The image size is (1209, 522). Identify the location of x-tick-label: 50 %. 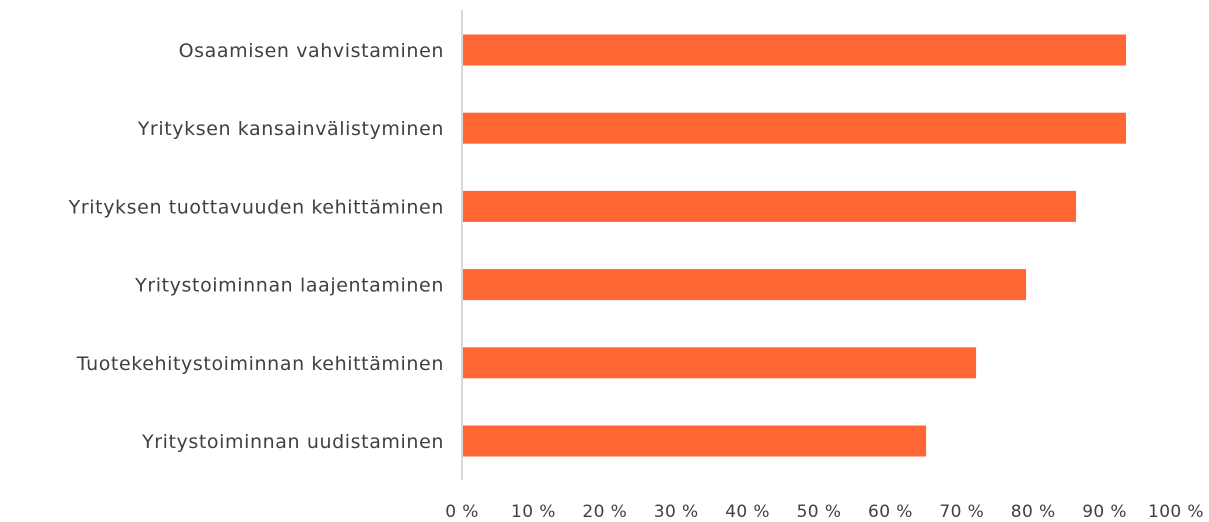
(819, 512).